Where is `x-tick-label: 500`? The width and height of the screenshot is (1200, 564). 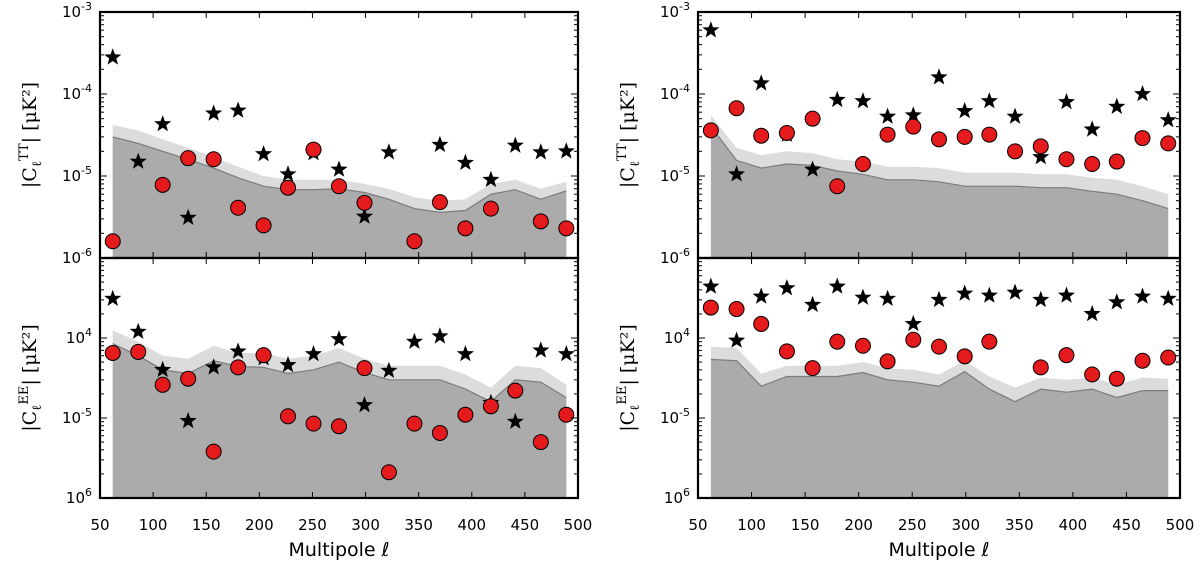
x-tick-label: 500 is located at coordinates (1180, 525).